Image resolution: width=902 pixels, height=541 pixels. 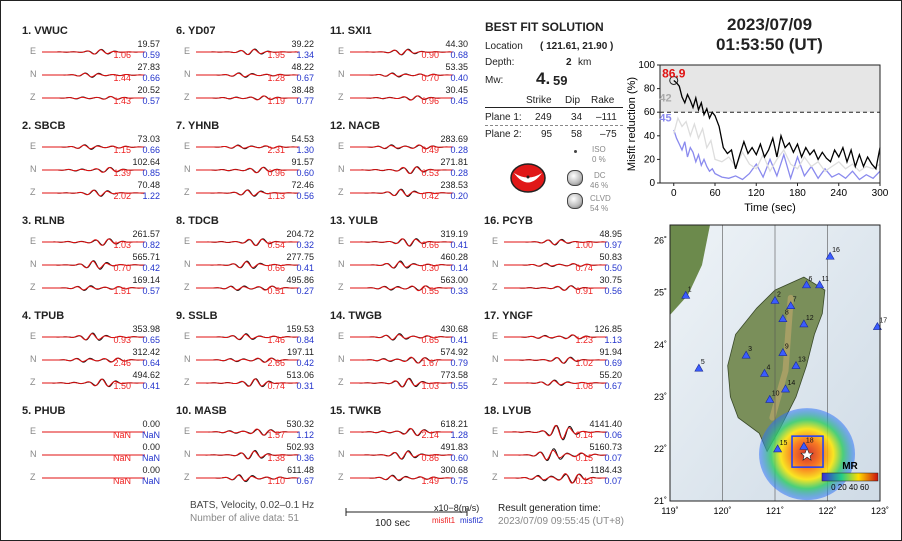 I want to click on misfit1-value: 2.31, so click(x=276, y=150).